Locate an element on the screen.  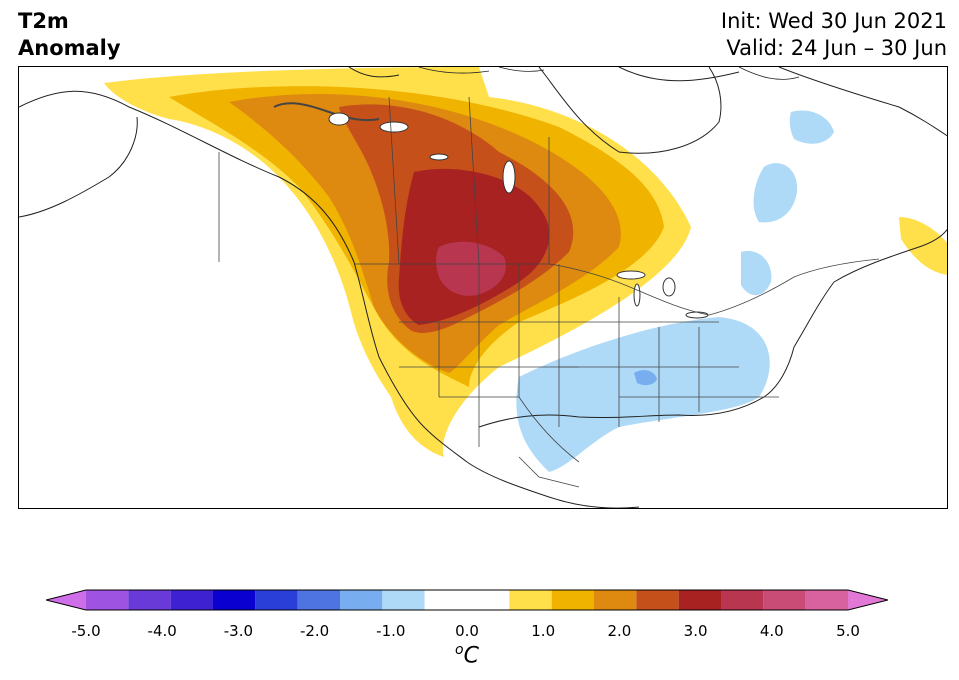
units-label: oC is located at coordinates (467, 655).